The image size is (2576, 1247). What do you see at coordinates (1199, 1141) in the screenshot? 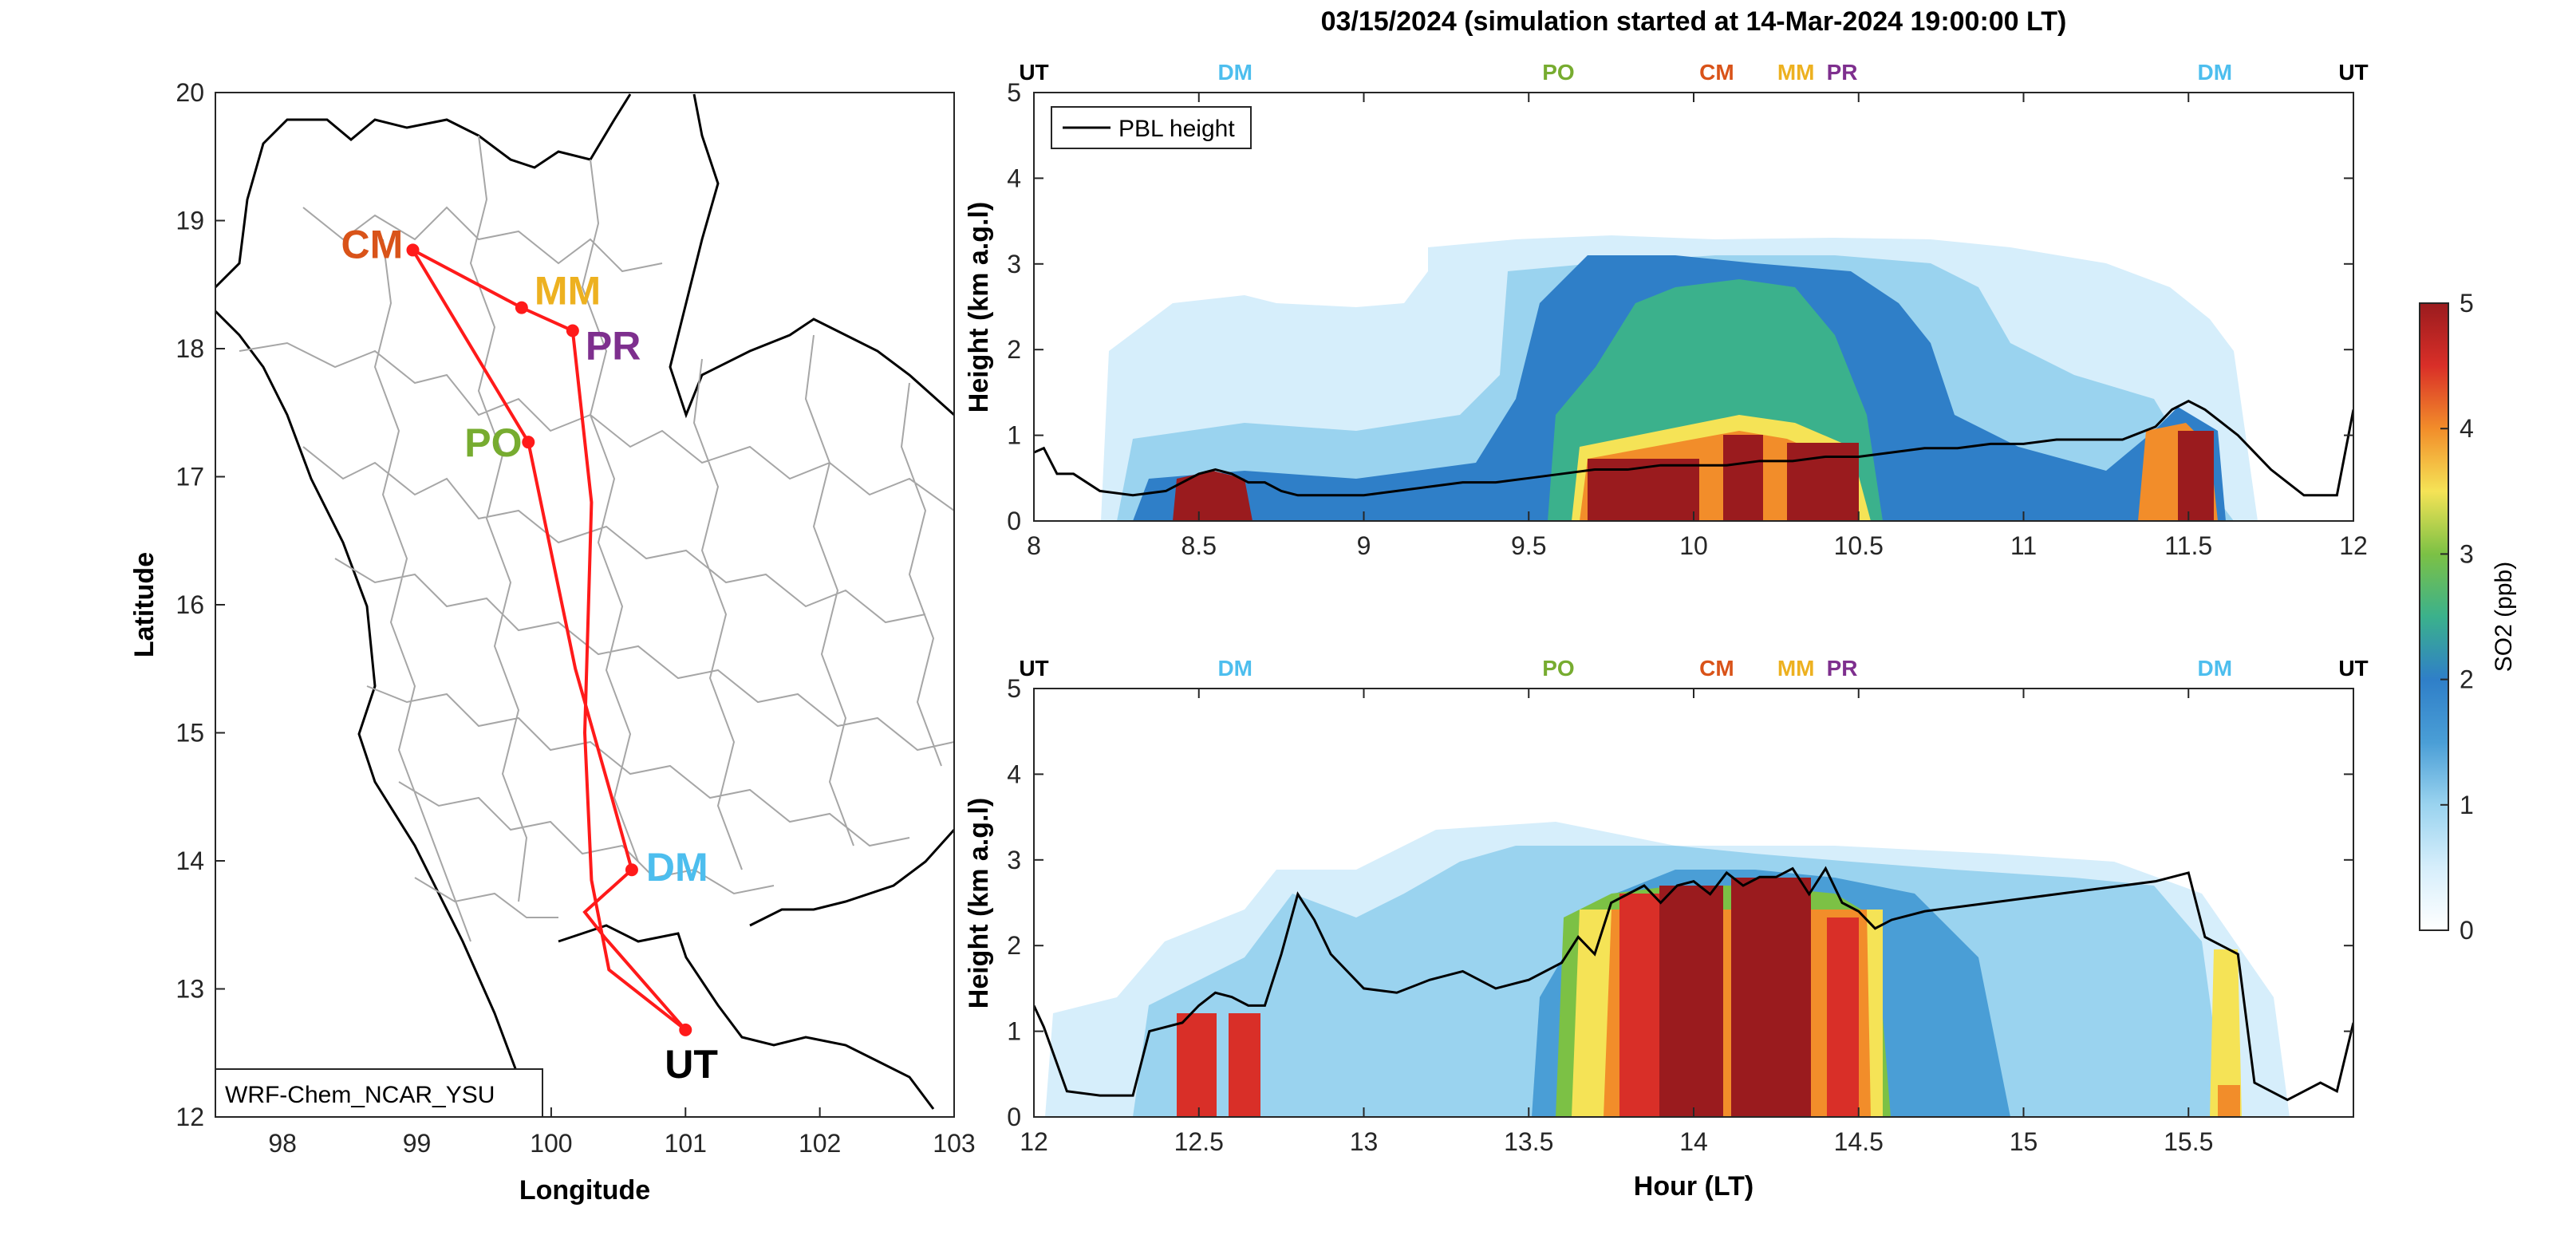
I see `xtick-label-bottom: 12.5` at bounding box center [1199, 1141].